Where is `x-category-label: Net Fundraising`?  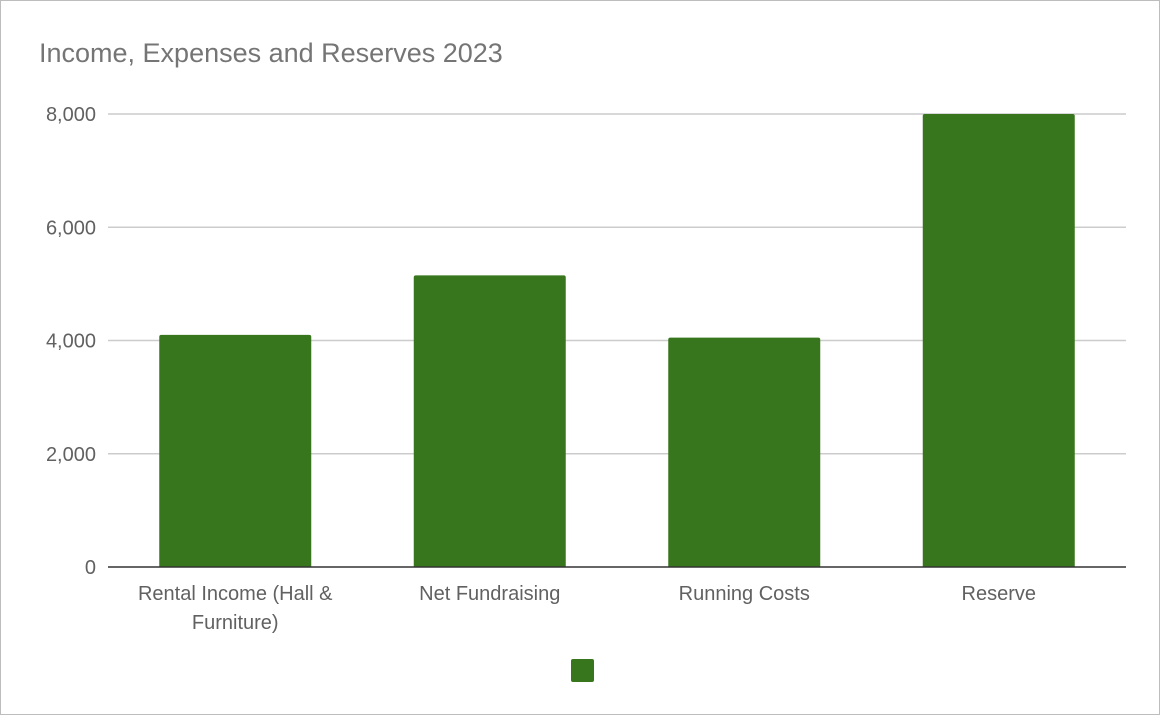
x-category-label: Net Fundraising is located at coordinates (489, 594).